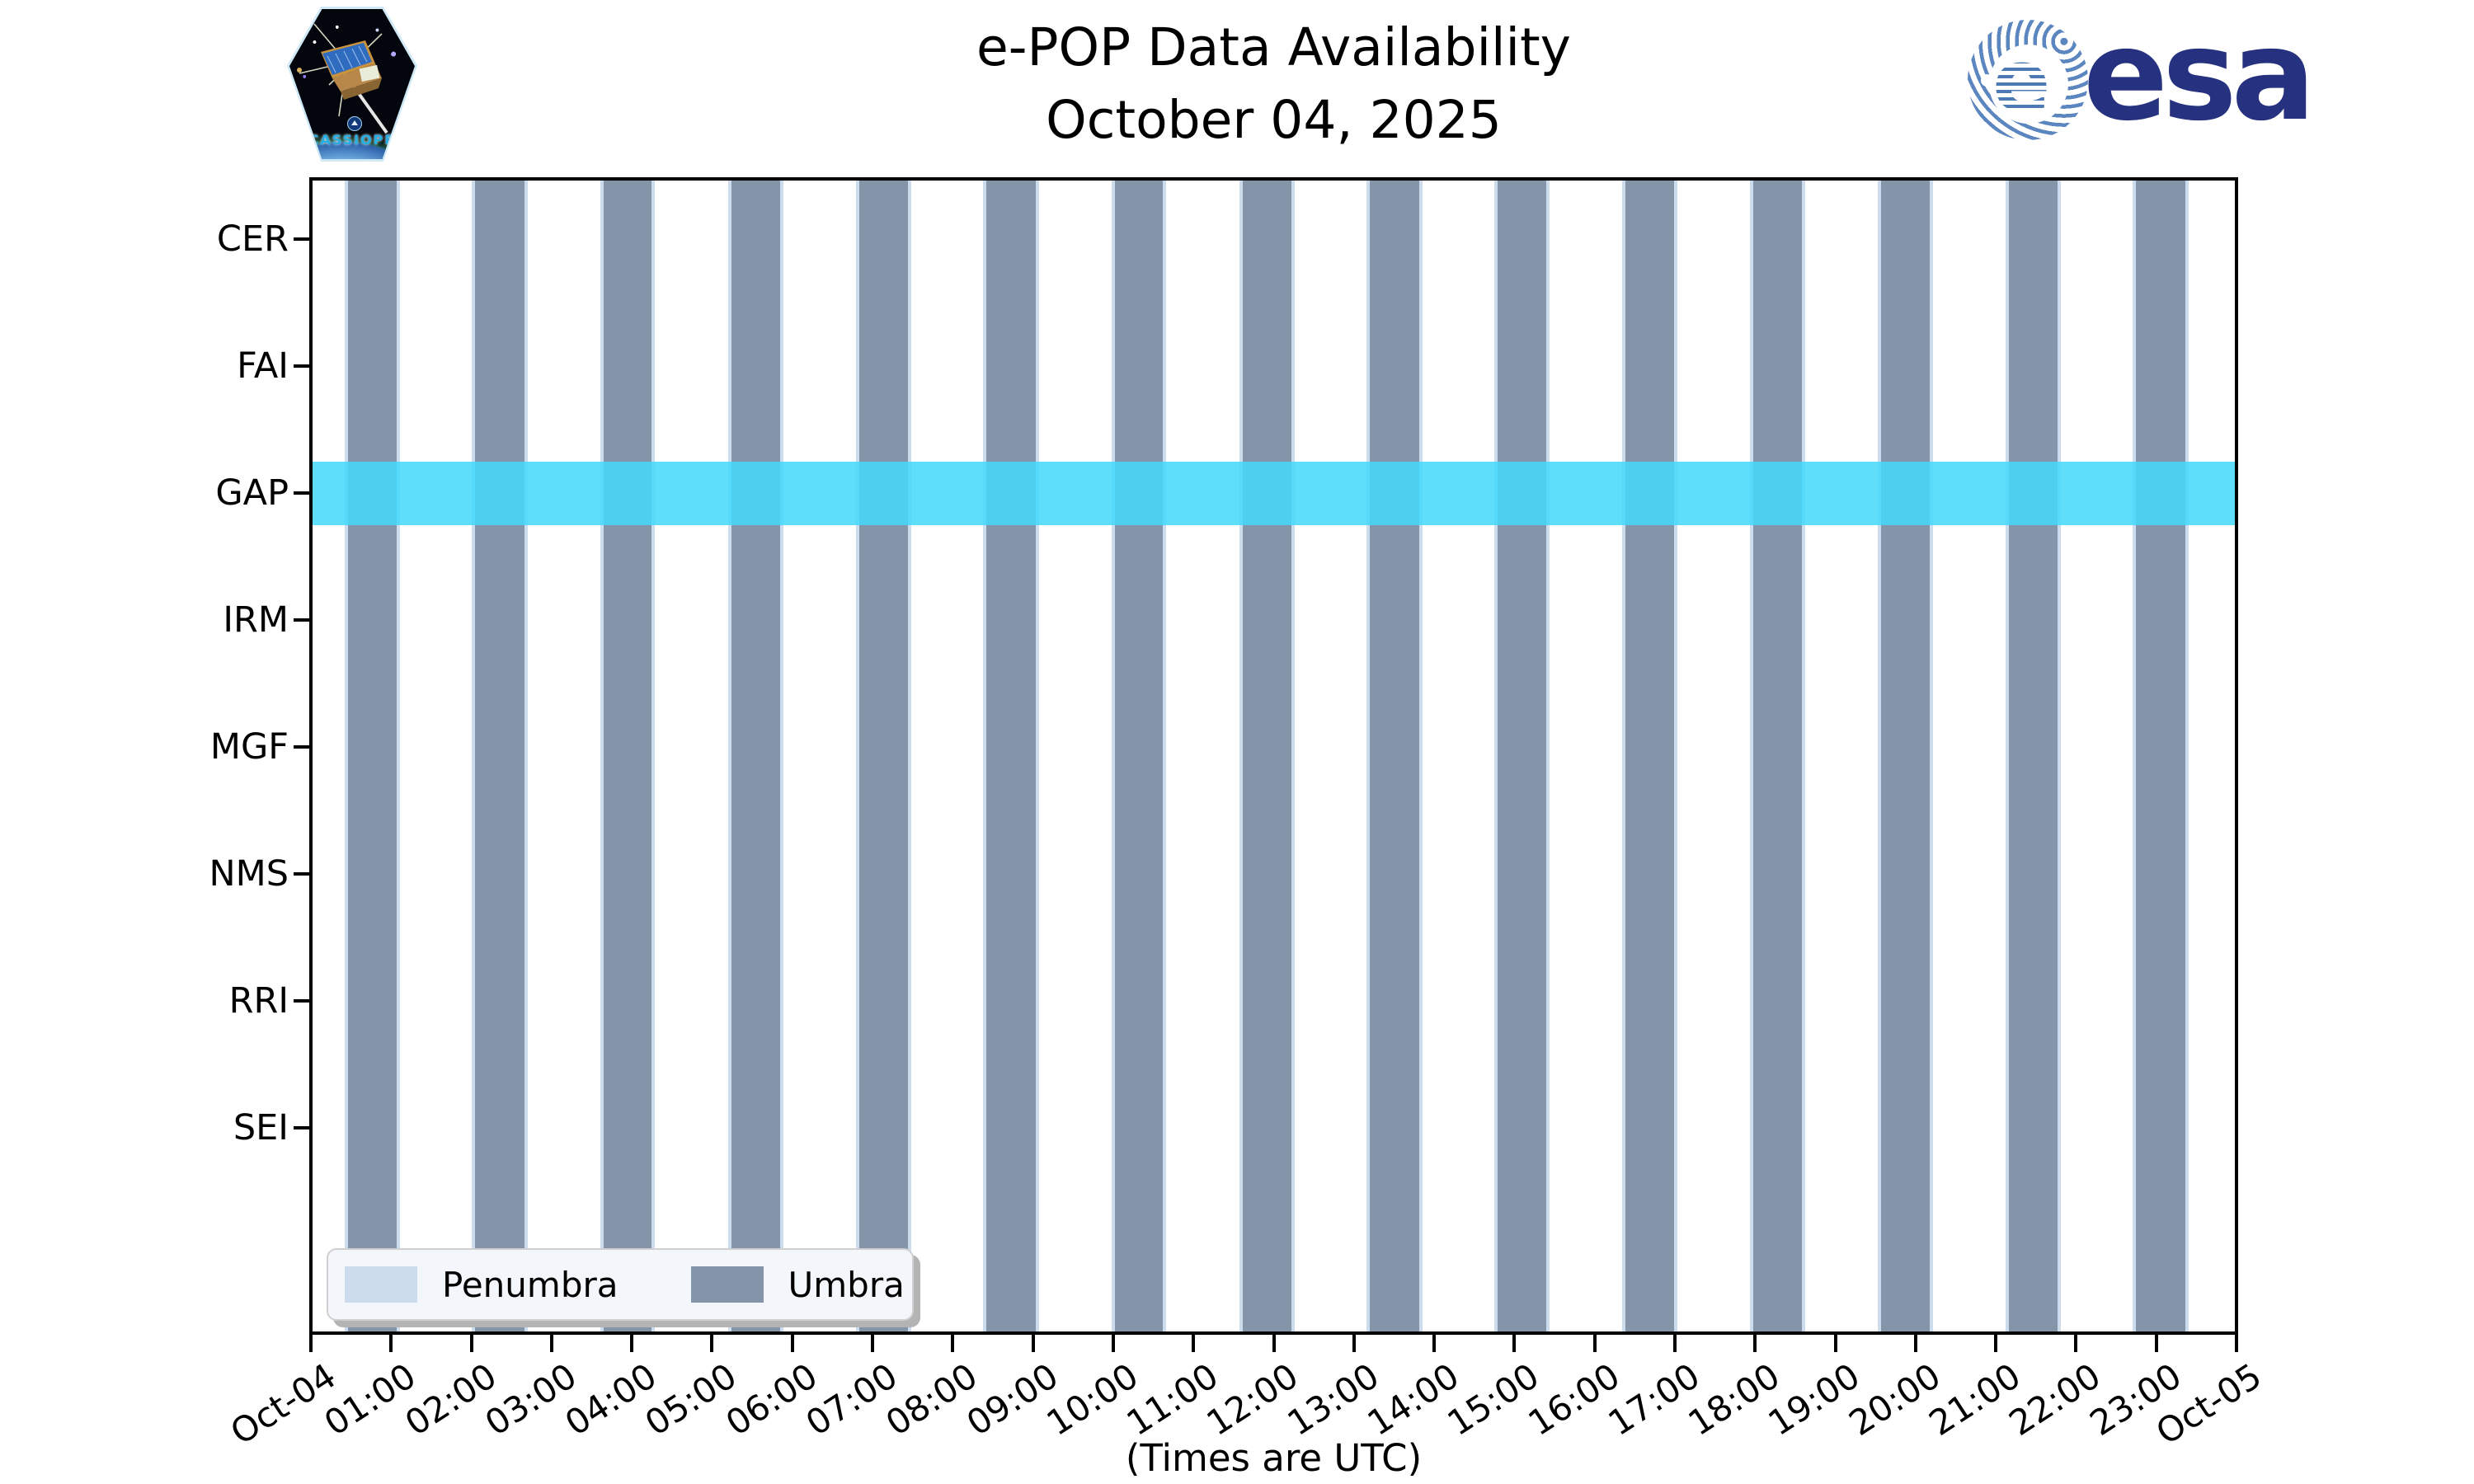 This screenshot has width=2474, height=1484. I want to click on esa-globe-icon: e, so click(2028, 80).